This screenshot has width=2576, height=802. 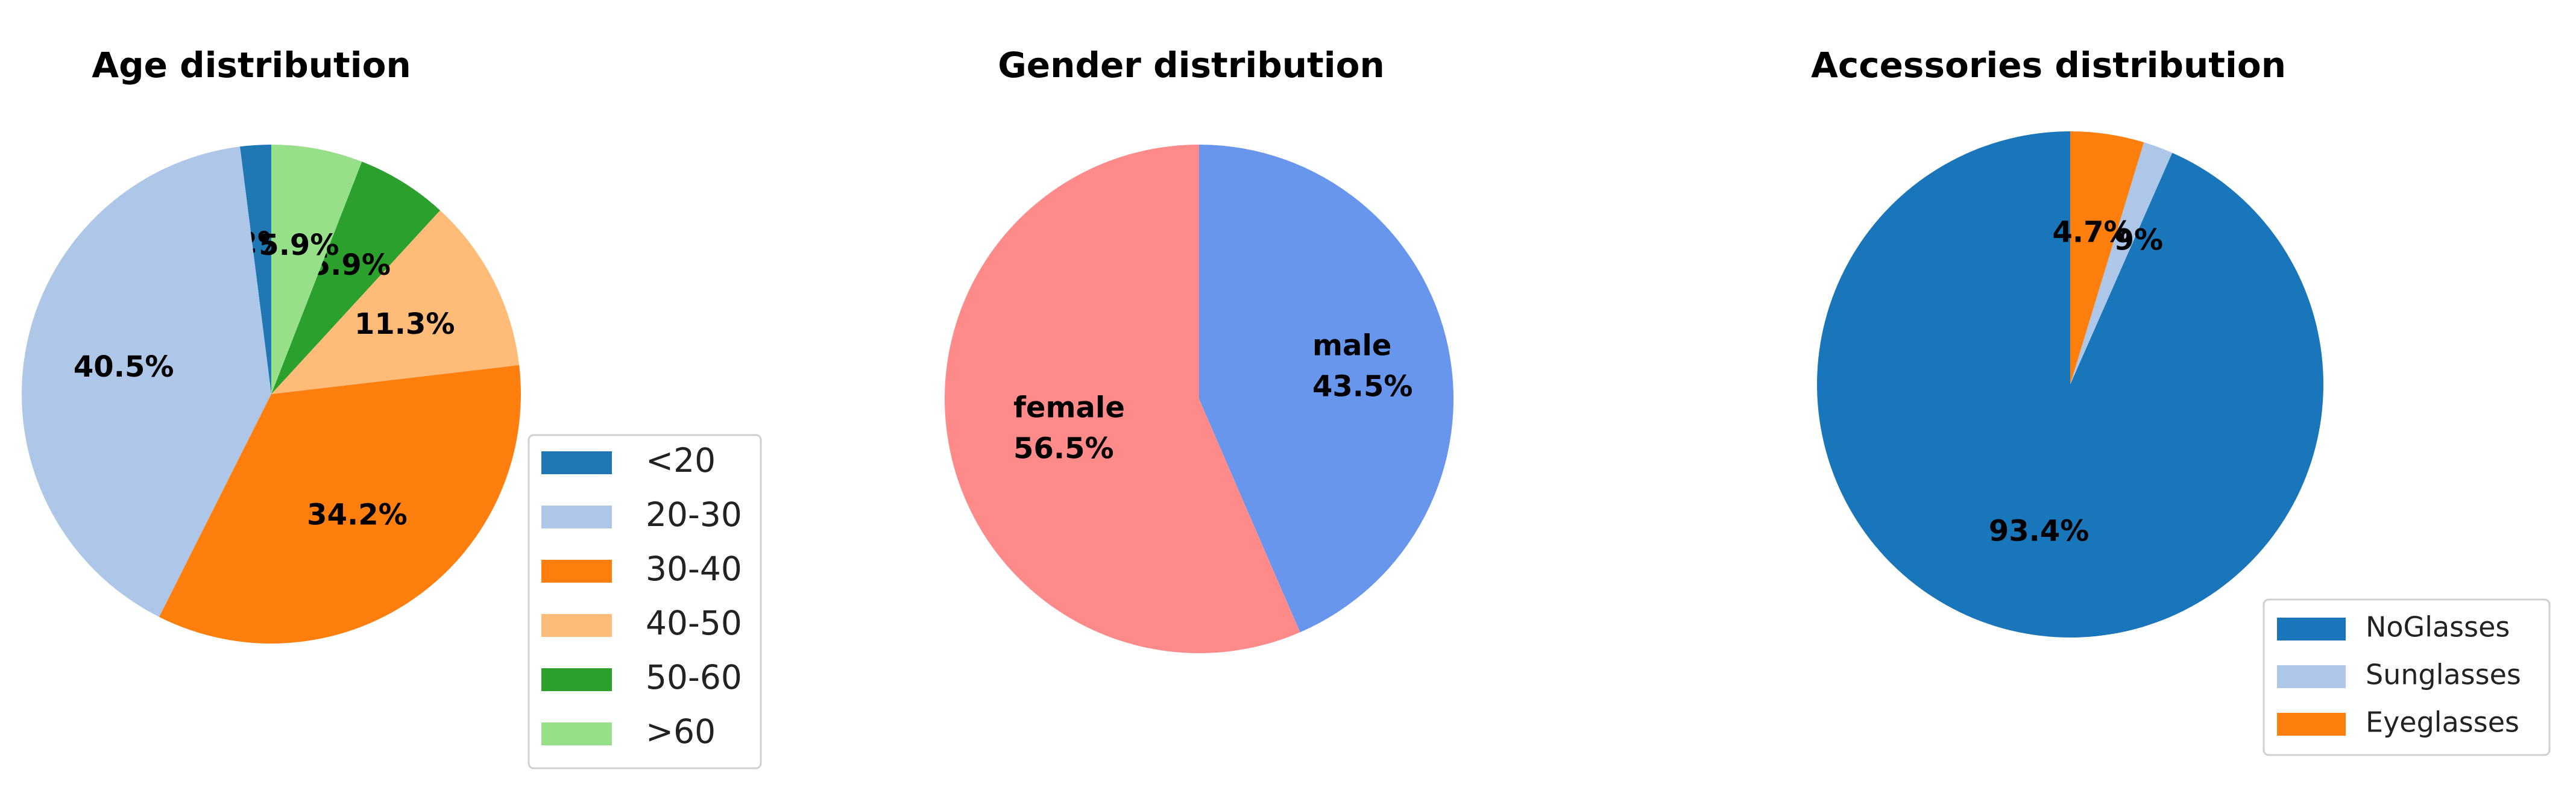 I want to click on legend-label: 50-60, so click(x=694, y=678).